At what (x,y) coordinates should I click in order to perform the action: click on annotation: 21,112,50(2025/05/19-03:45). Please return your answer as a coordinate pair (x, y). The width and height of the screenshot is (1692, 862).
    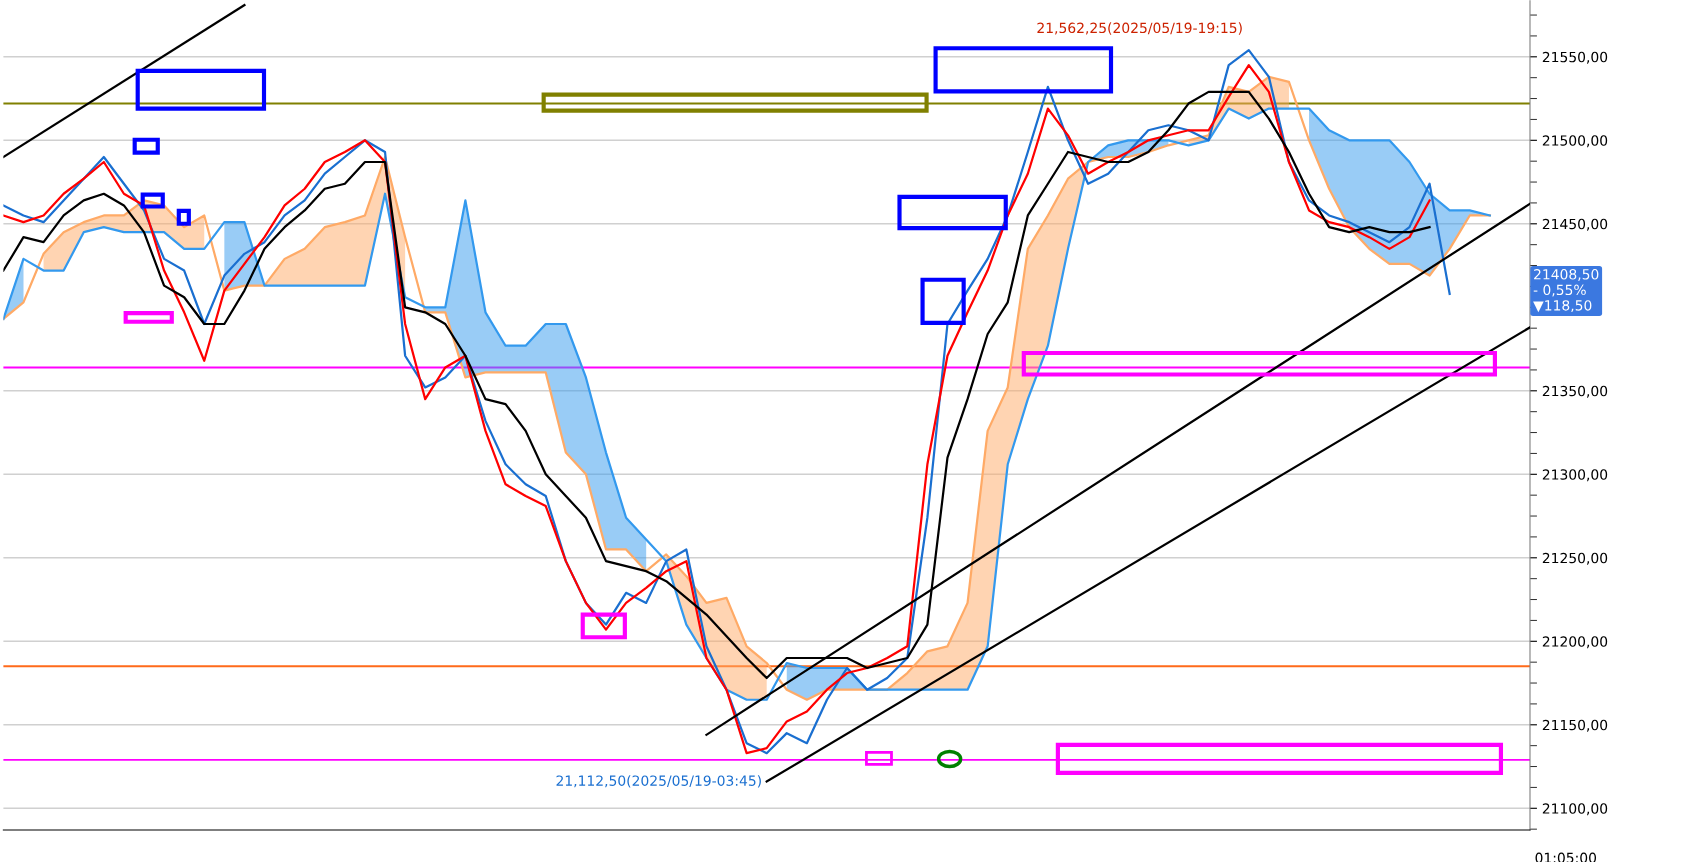
    Looking at the image, I should click on (658, 781).